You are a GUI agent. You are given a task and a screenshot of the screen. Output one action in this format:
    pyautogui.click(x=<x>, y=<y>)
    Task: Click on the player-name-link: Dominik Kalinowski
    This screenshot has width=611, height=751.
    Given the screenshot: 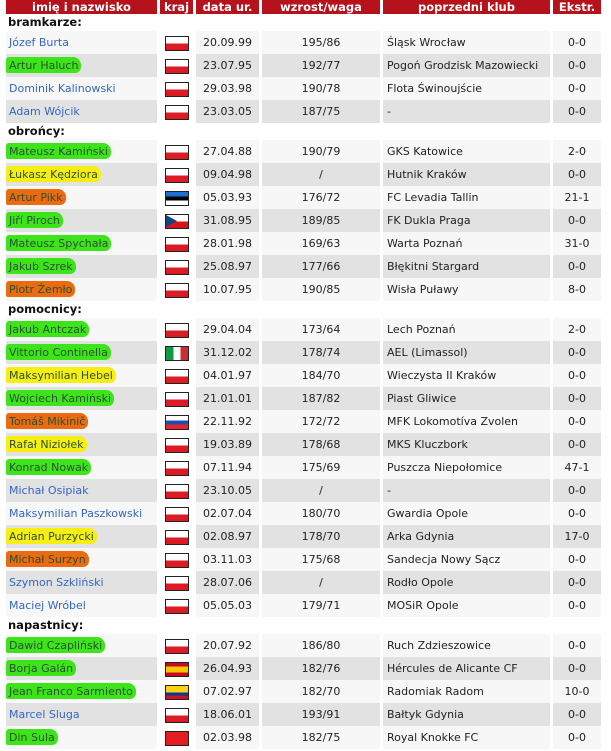 What is the action you would take?
    pyautogui.click(x=62, y=88)
    